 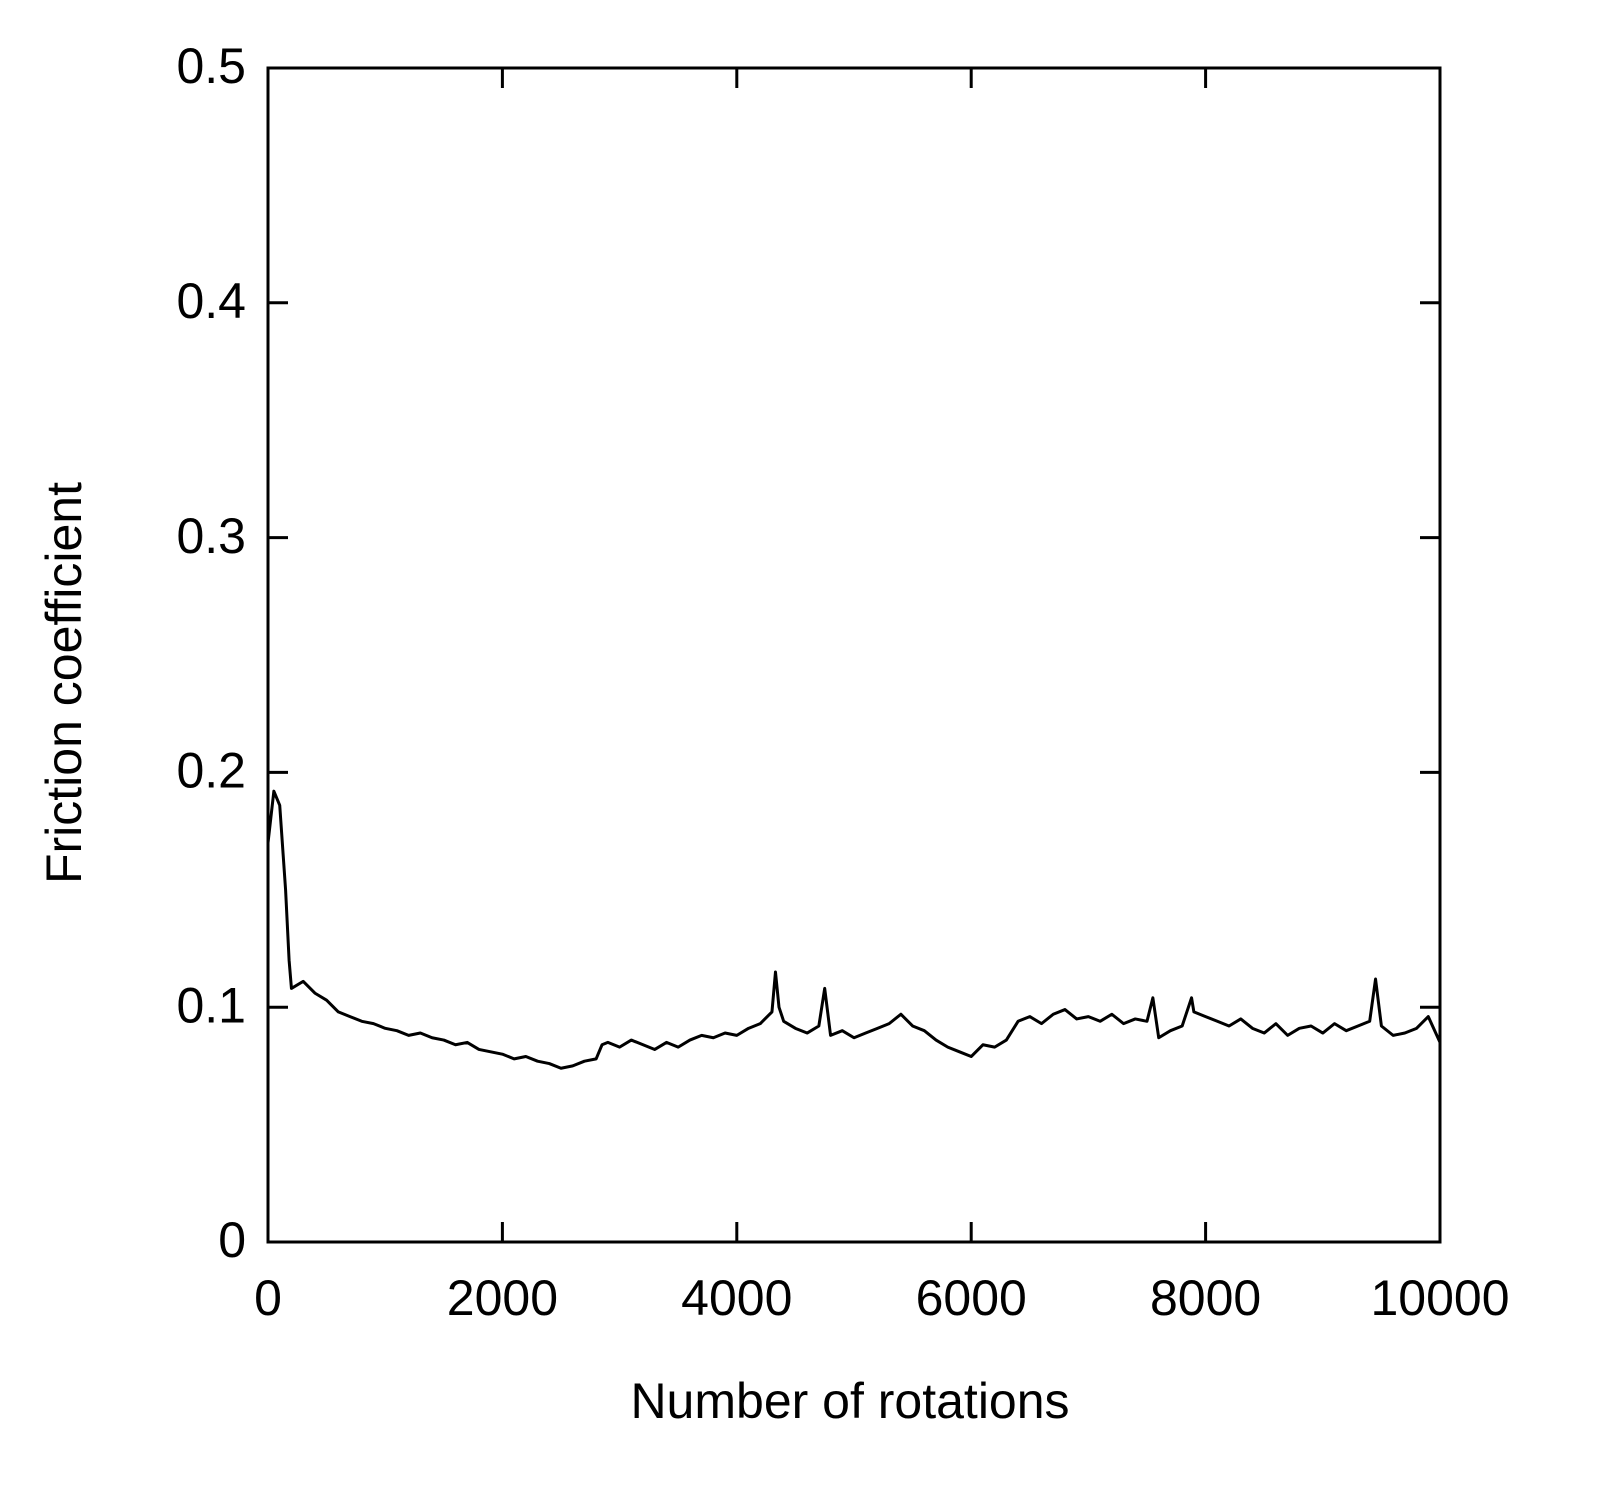 I want to click on data-line, so click(x=854, y=929).